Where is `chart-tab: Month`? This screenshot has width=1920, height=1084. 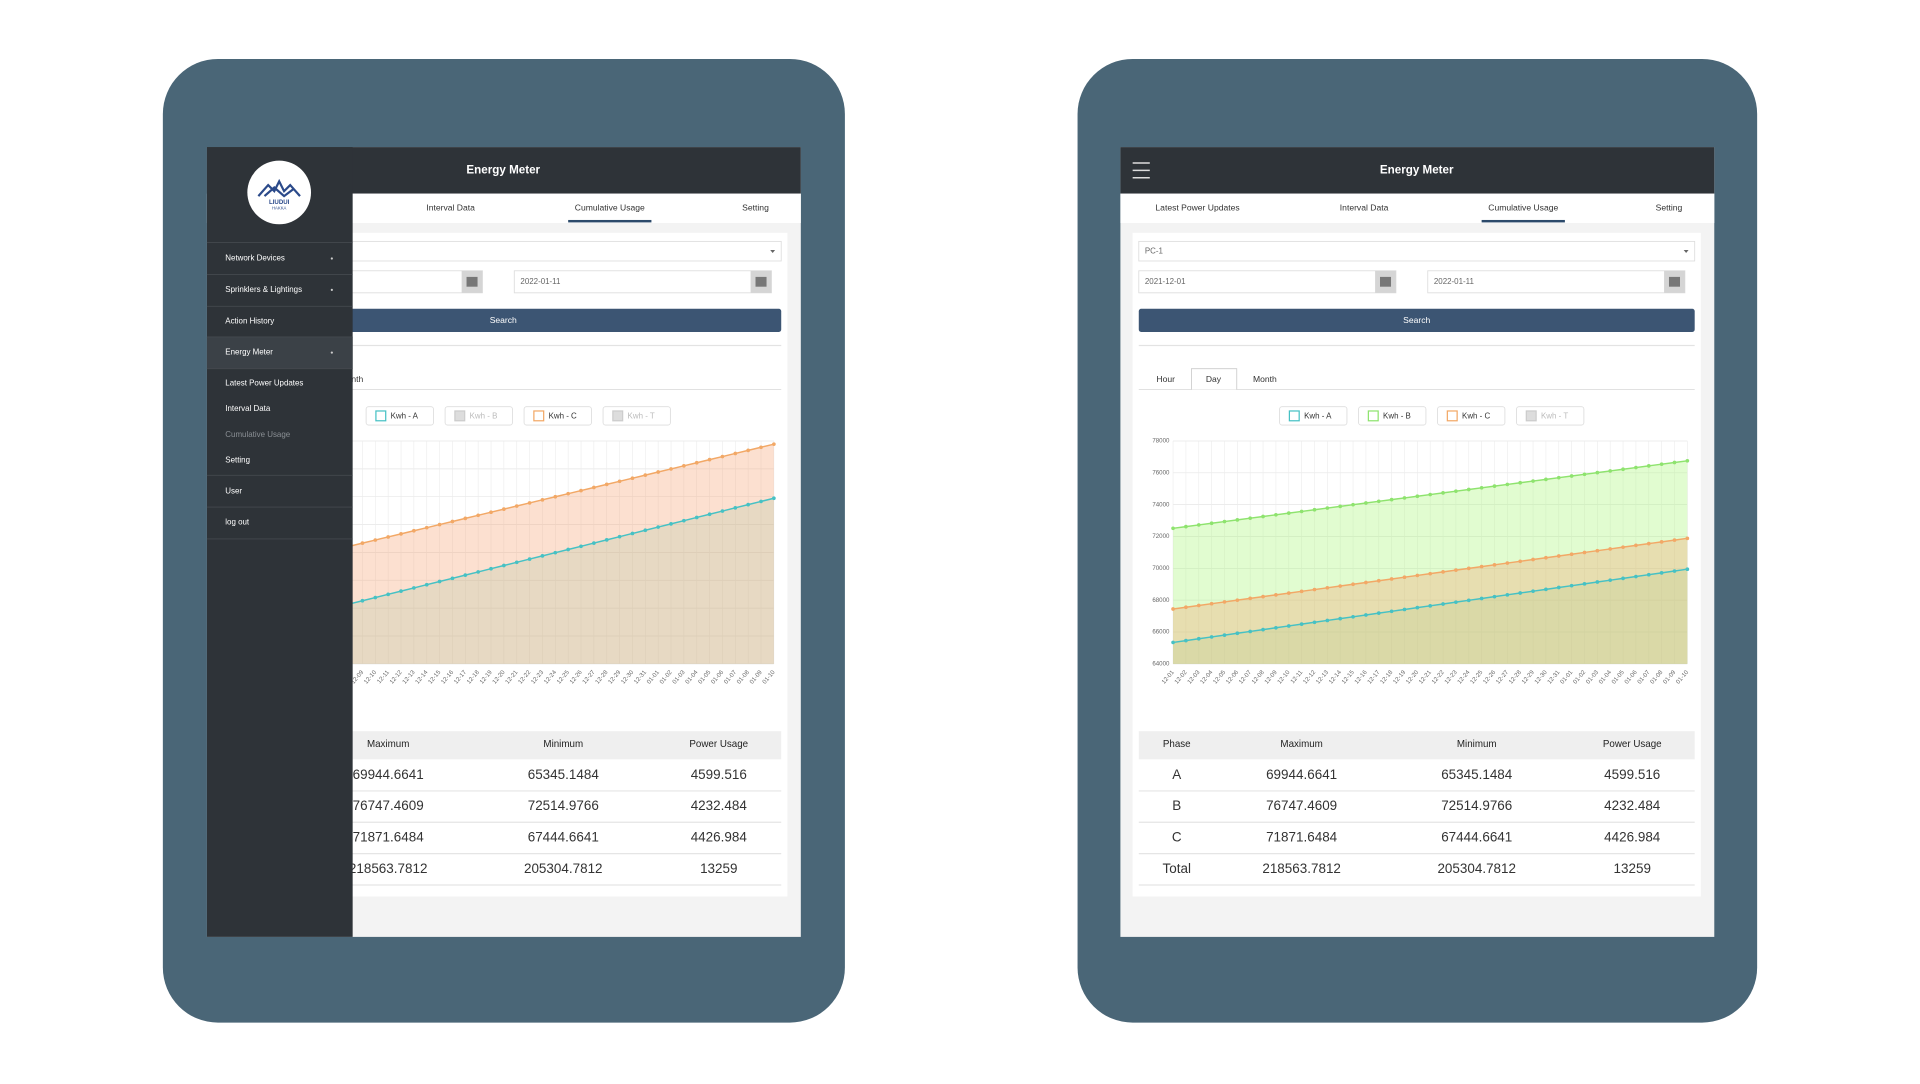
chart-tab: Month is located at coordinates (1265, 379).